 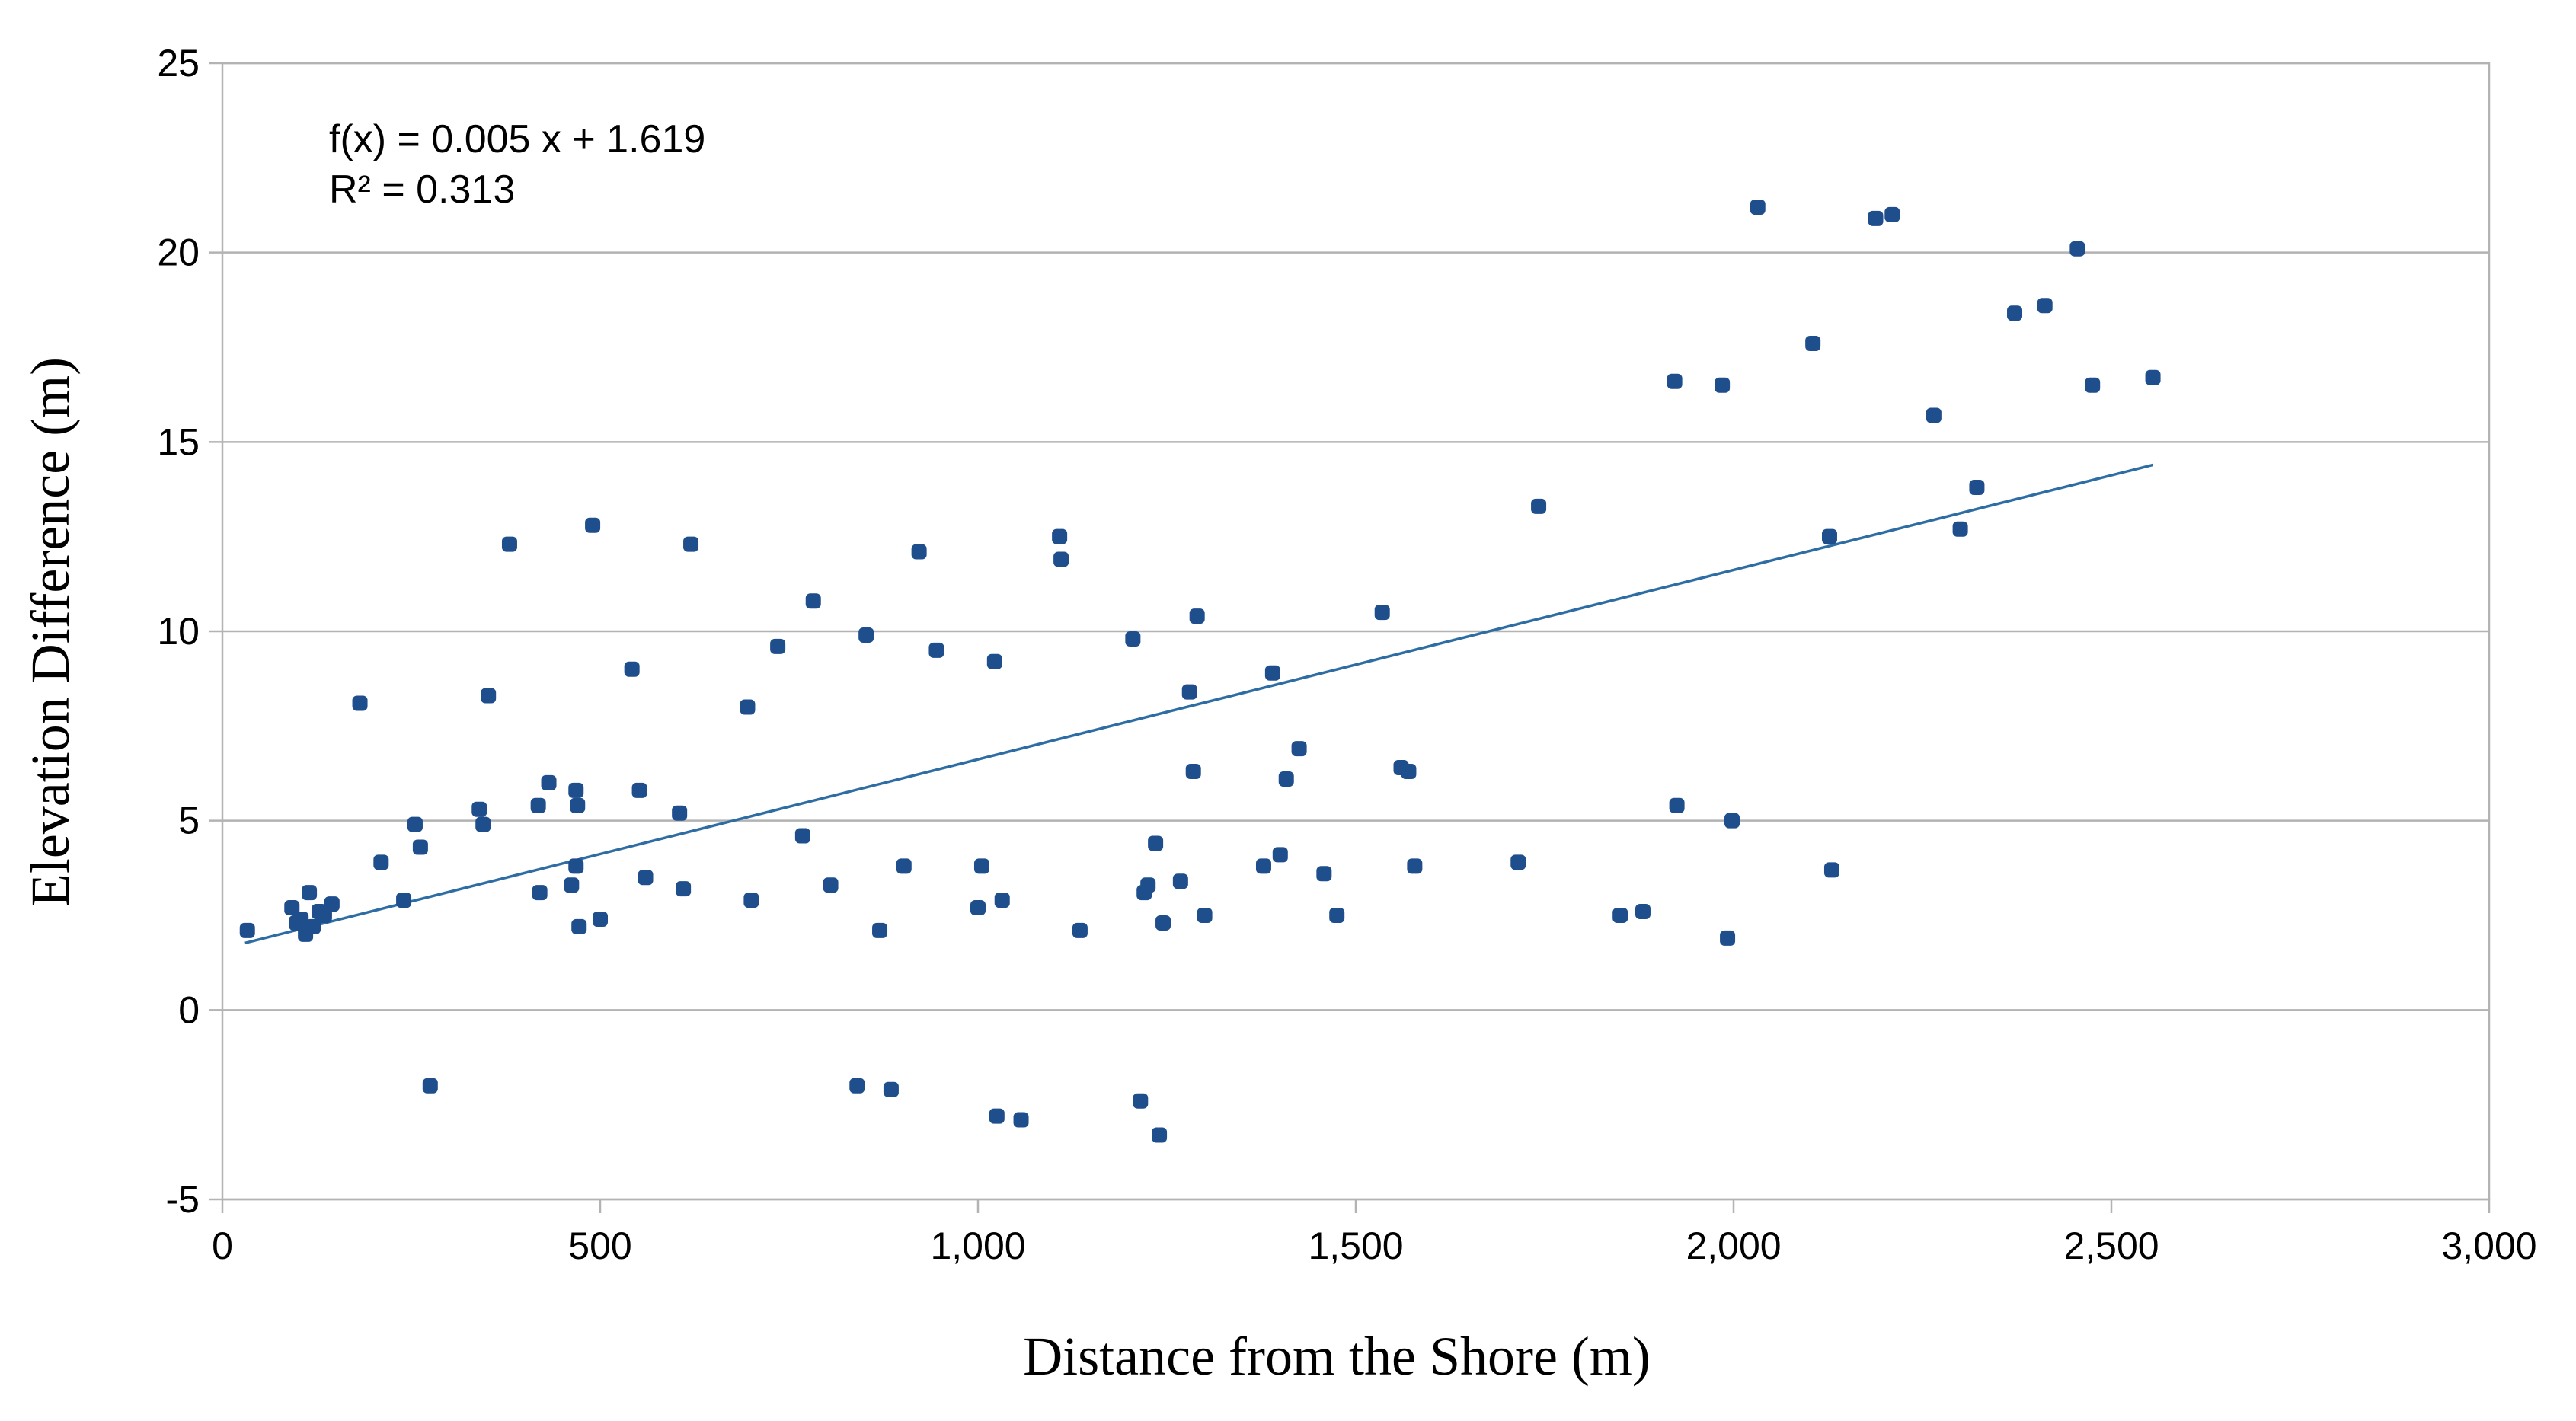 What do you see at coordinates (189, 821) in the screenshot?
I see `y-tick-label: 5` at bounding box center [189, 821].